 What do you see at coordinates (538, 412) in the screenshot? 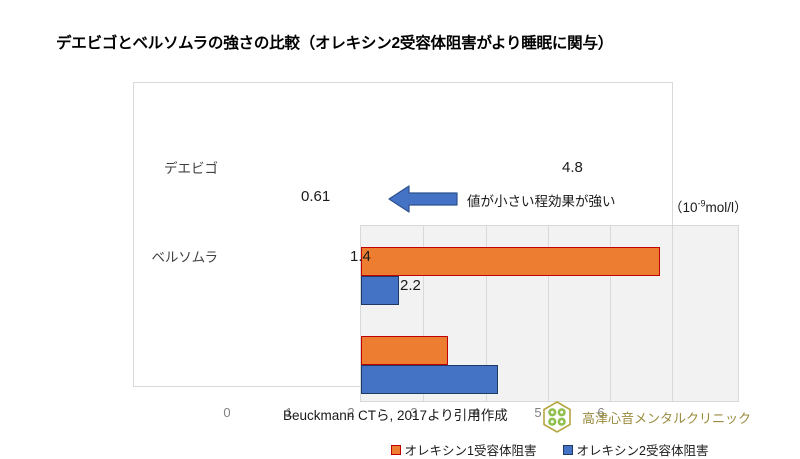
I see `xtick-5: 5` at bounding box center [538, 412].